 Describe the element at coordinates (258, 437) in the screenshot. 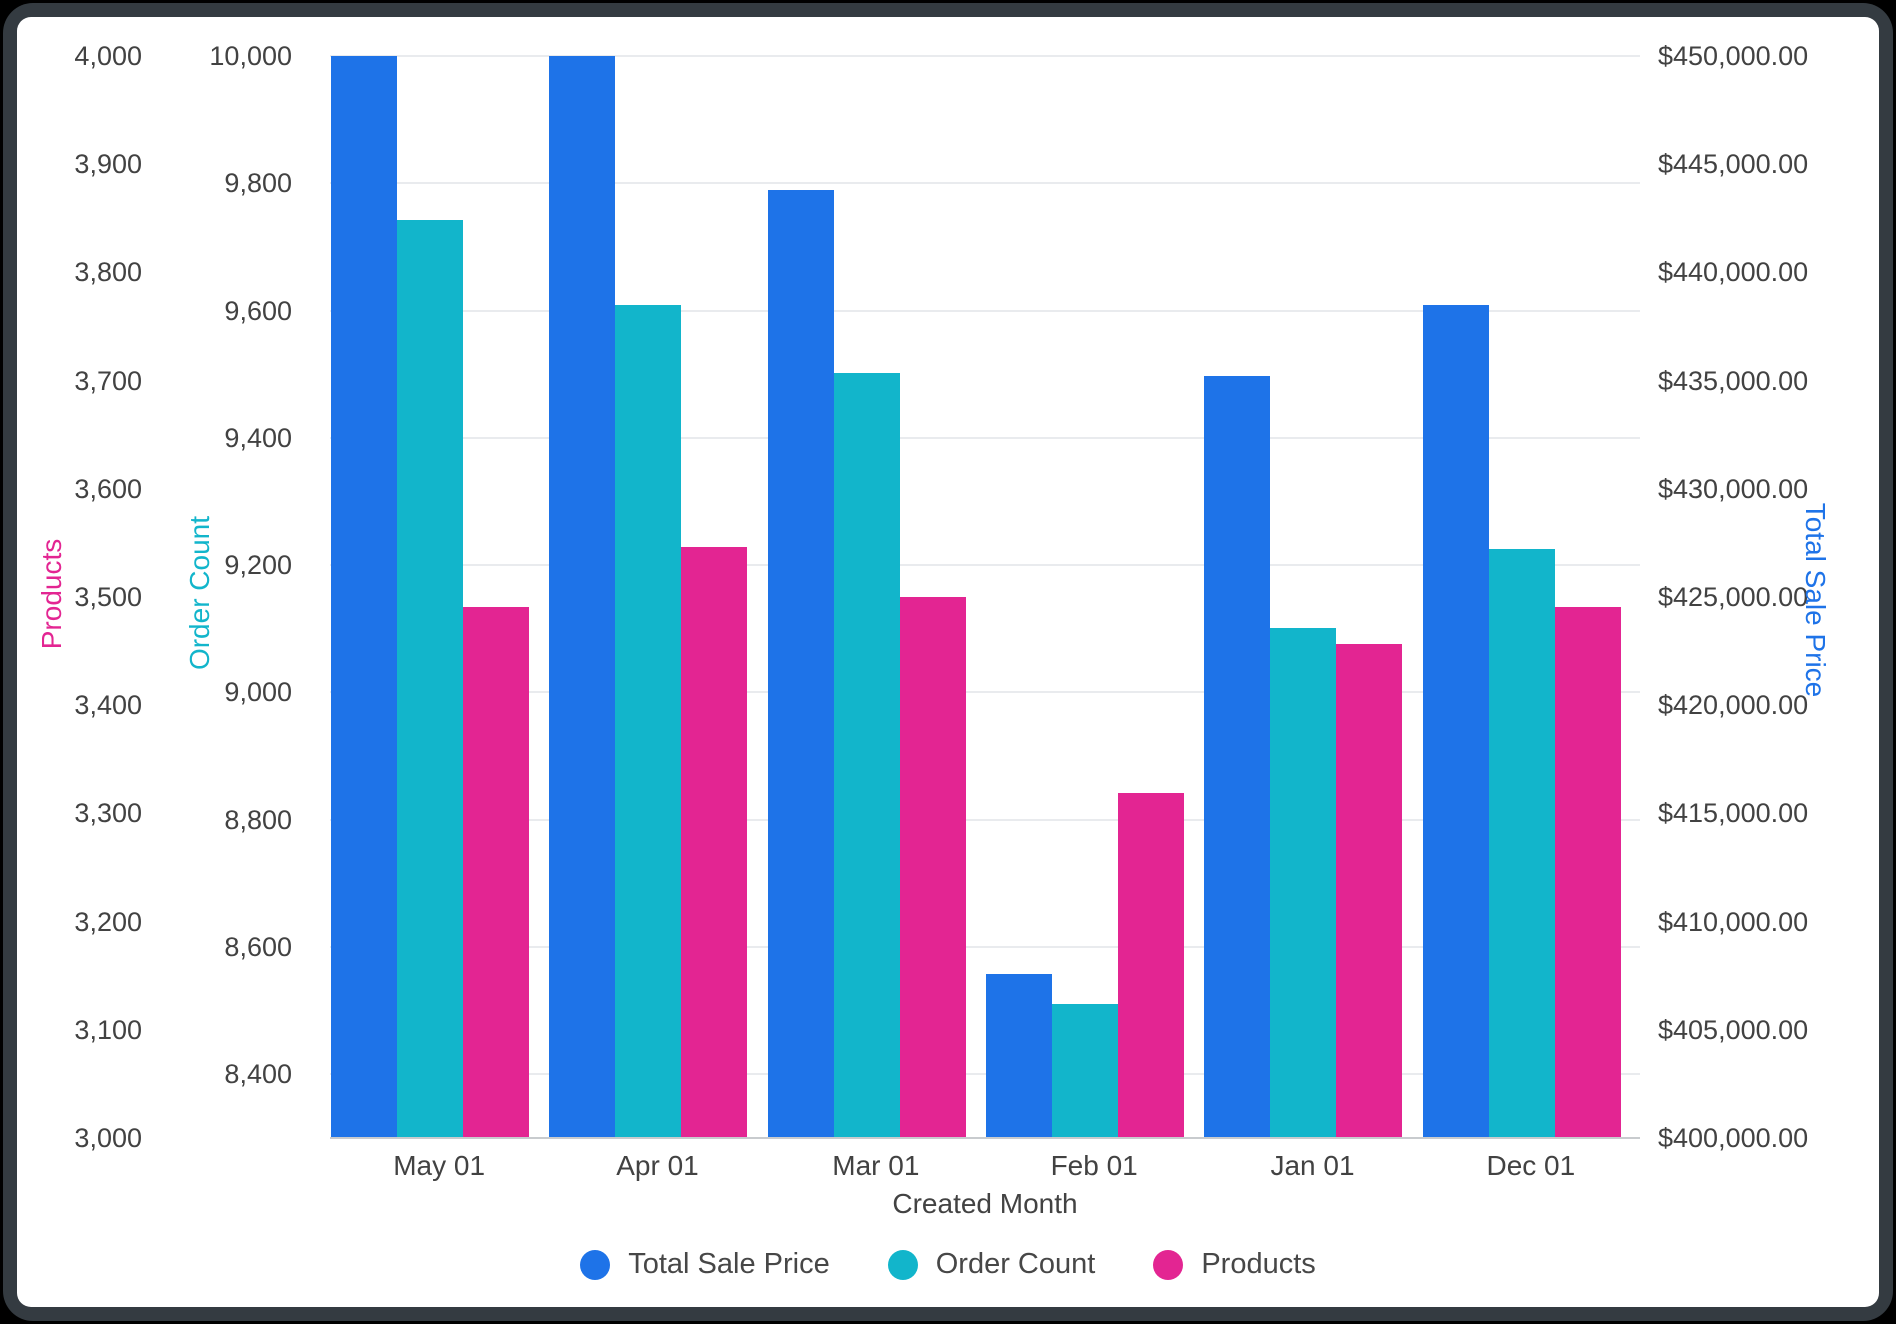

I see `order-tick-label: 9,400` at that location.